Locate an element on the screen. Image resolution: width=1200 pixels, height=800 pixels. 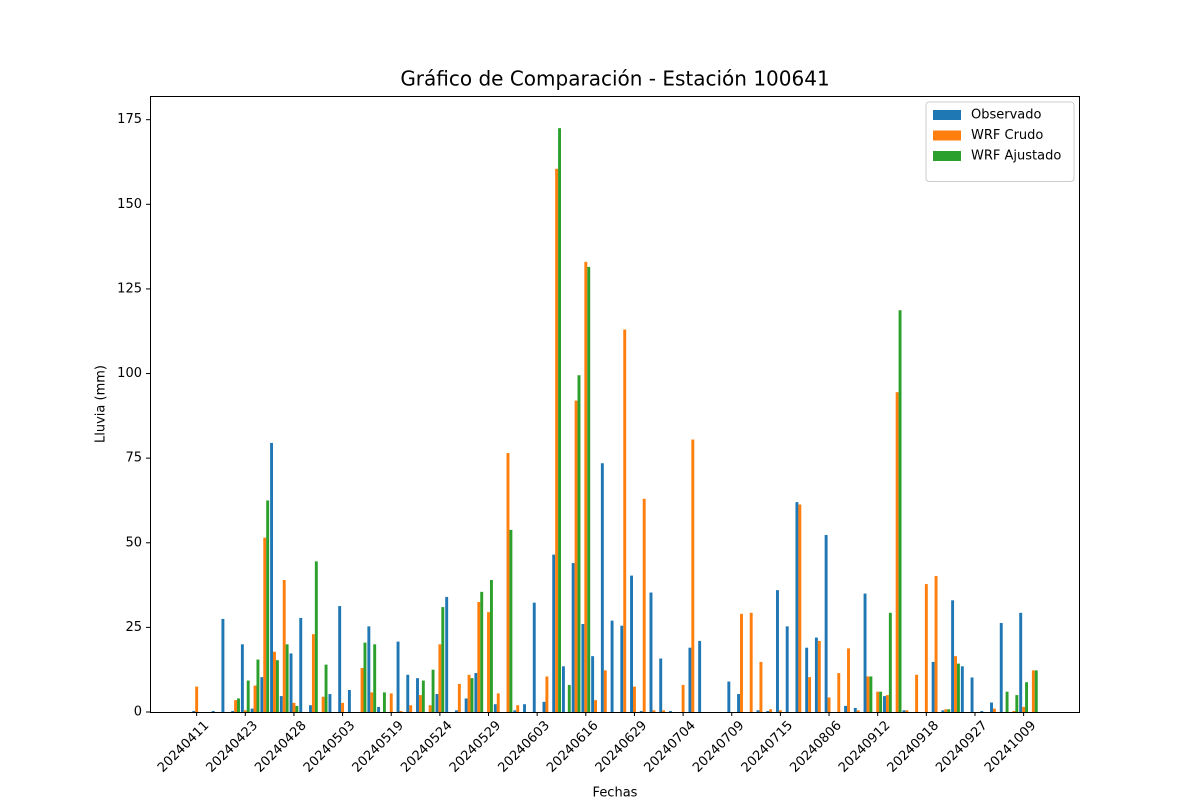
x-tick-label: 20240524 is located at coordinates (426, 746).